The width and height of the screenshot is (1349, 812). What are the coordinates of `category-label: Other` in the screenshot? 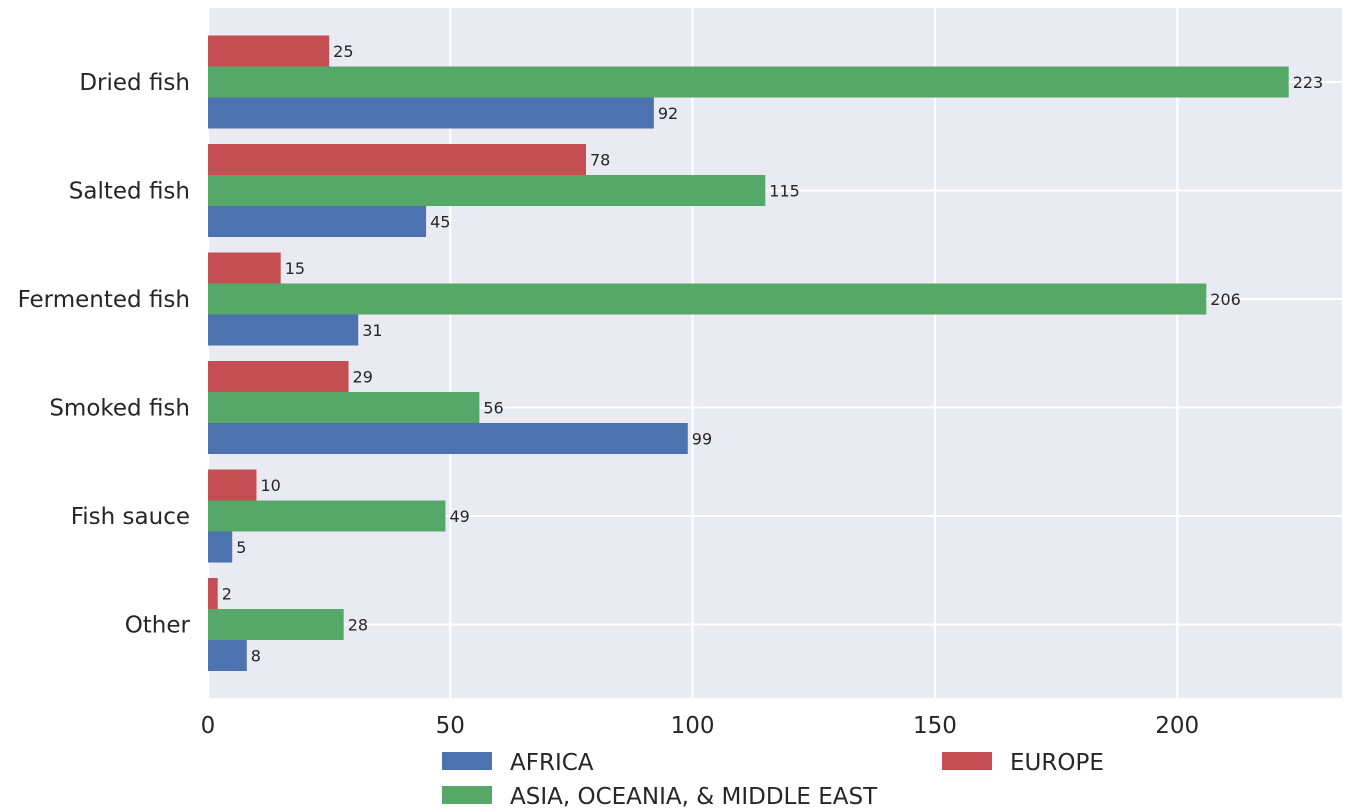 It's located at (158, 626).